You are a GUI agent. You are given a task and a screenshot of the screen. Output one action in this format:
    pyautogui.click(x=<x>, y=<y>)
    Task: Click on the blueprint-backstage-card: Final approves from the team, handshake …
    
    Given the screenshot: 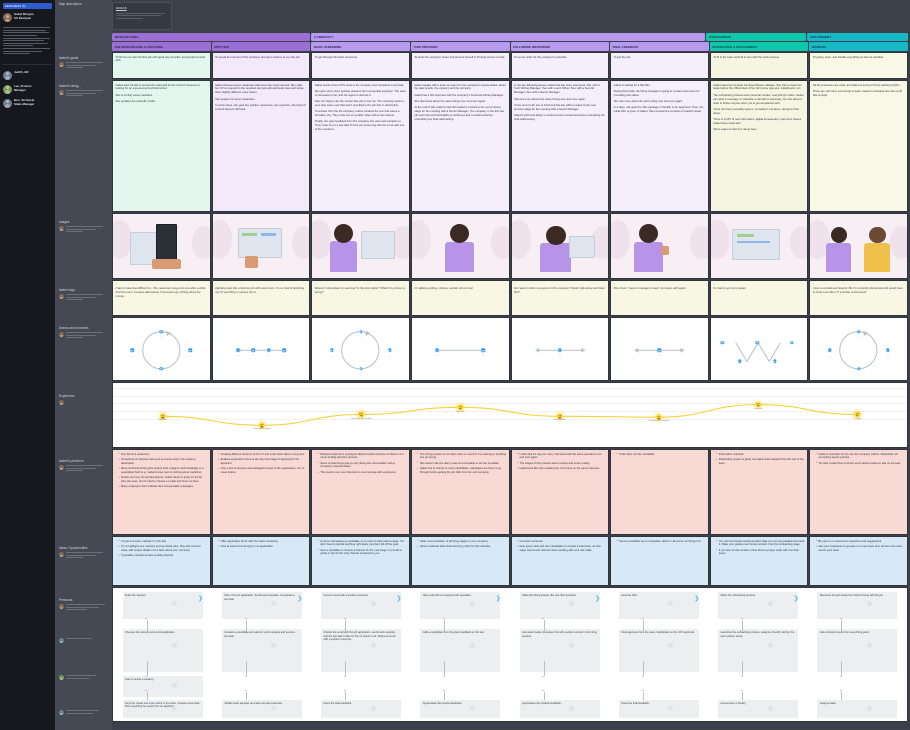 What is the action you would take?
    pyautogui.click(x=658, y=650)
    